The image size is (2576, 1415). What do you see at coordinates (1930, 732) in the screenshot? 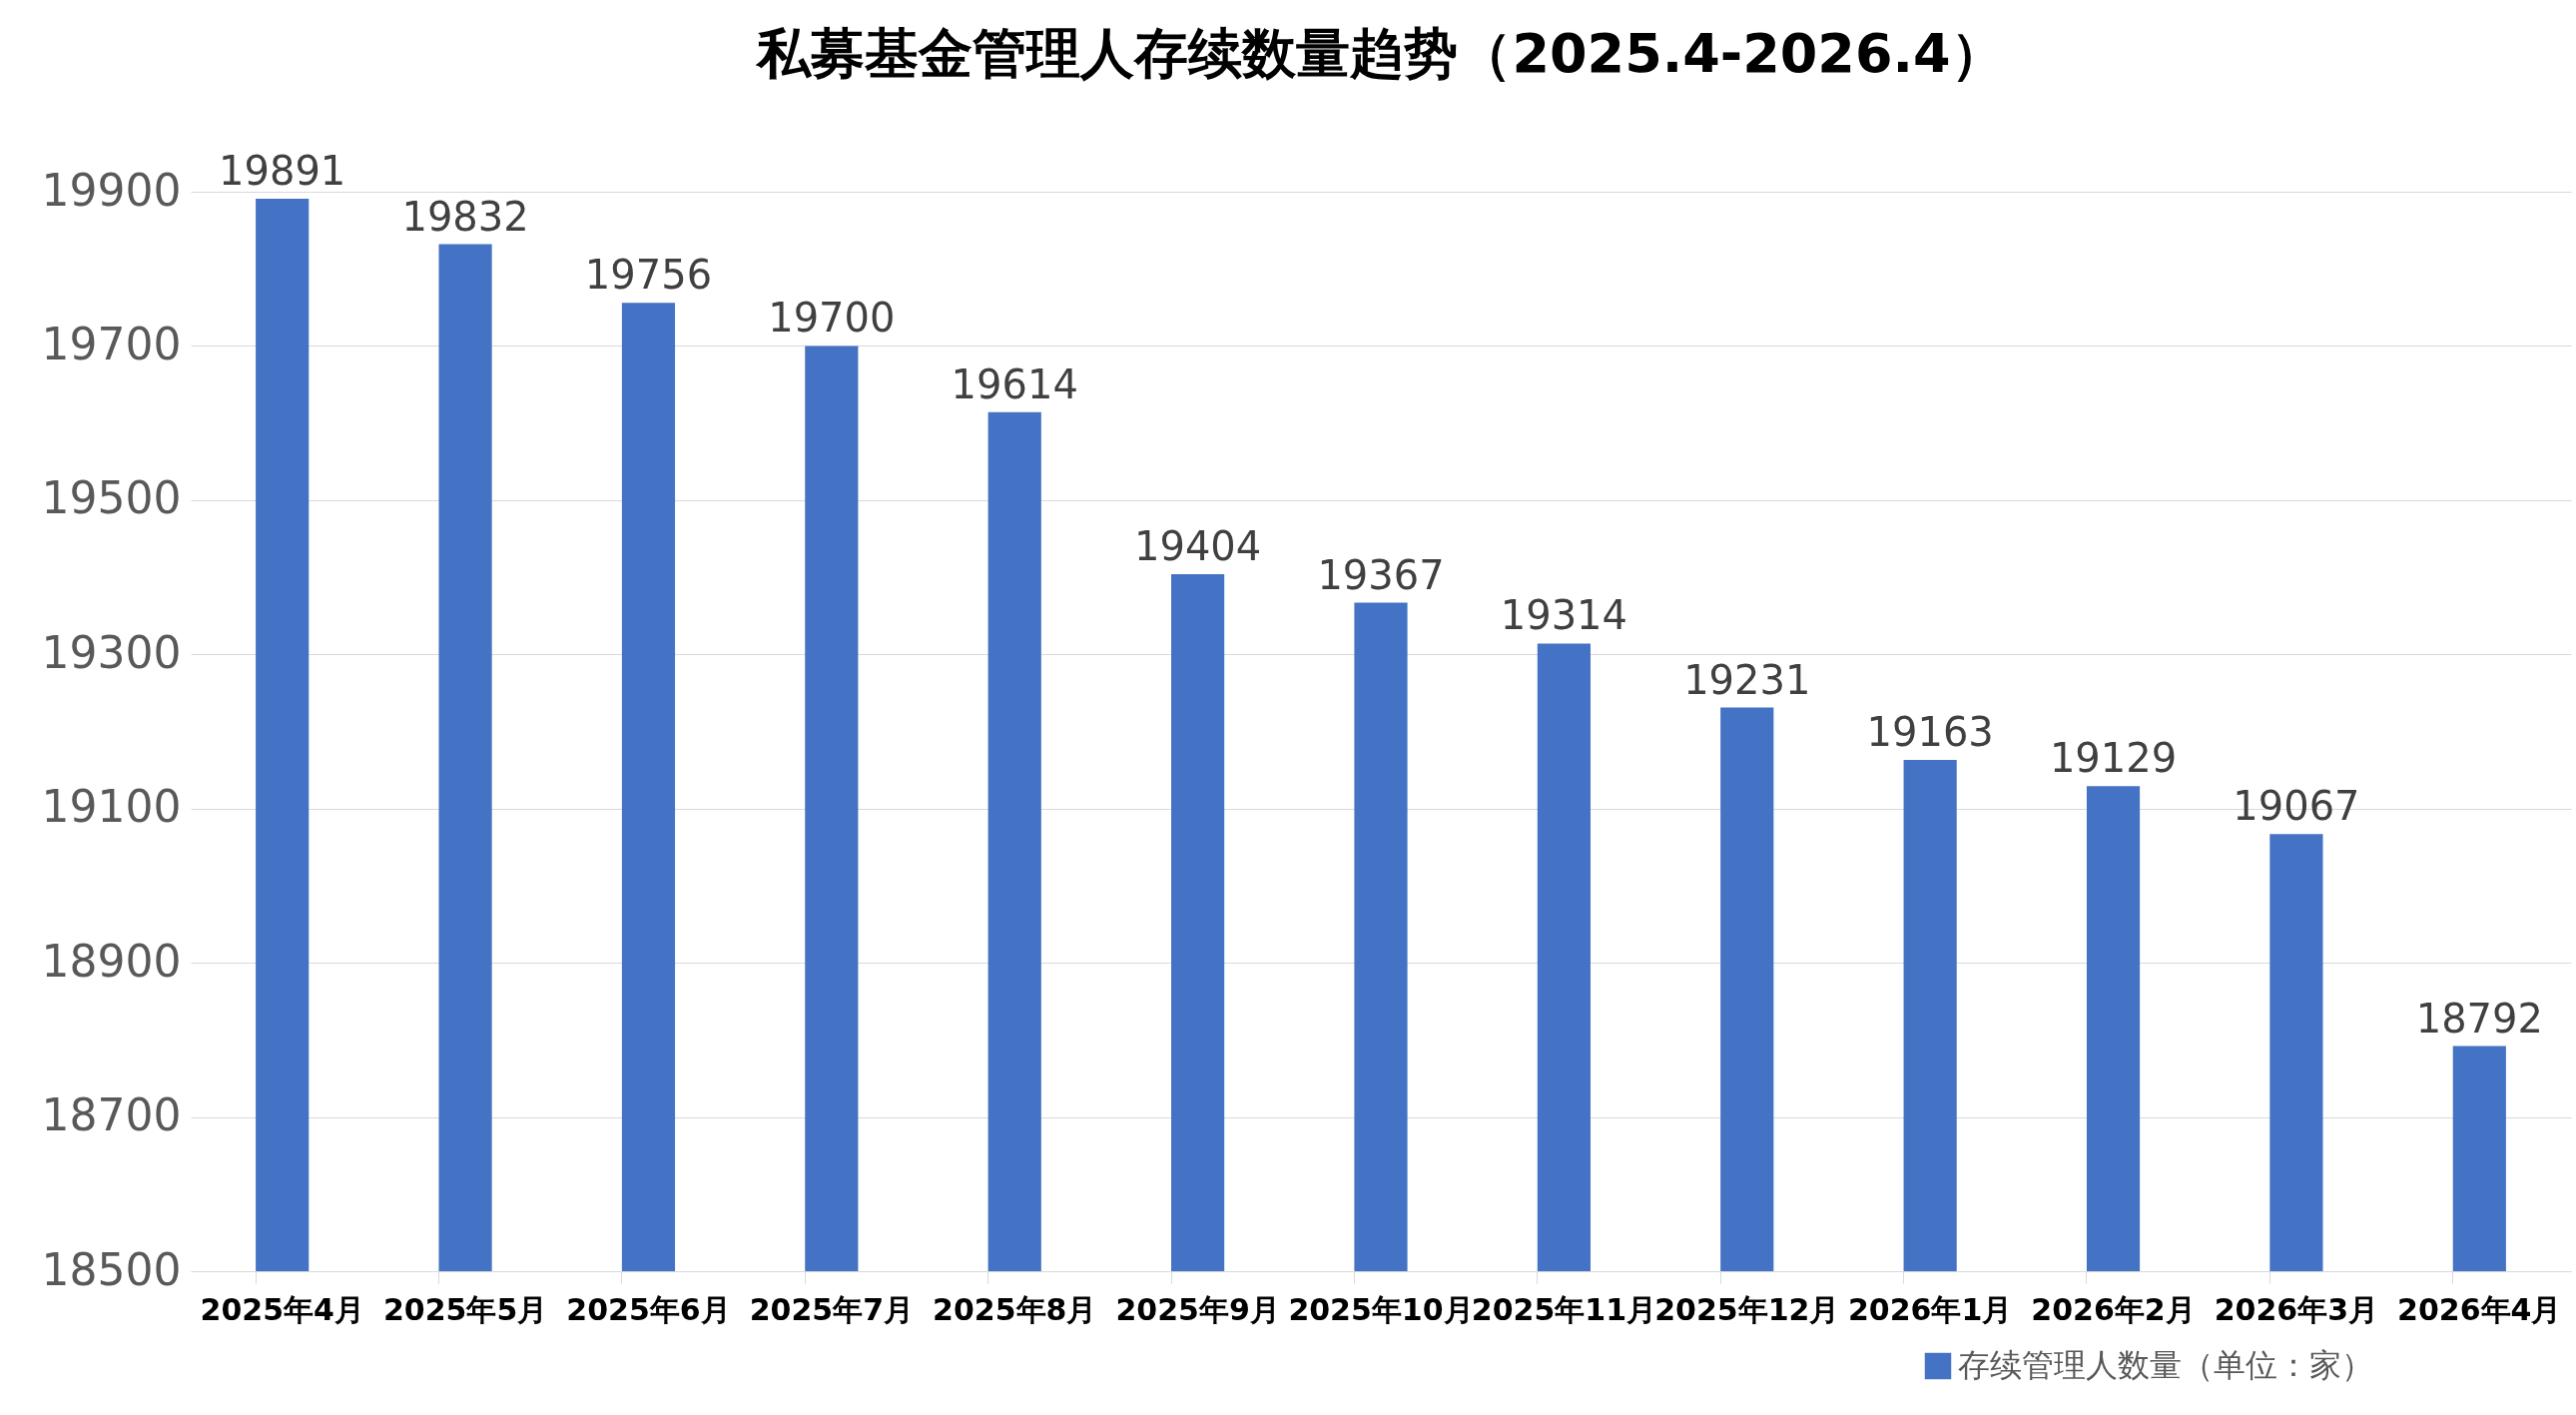
I see `data-label: 19163` at bounding box center [1930, 732].